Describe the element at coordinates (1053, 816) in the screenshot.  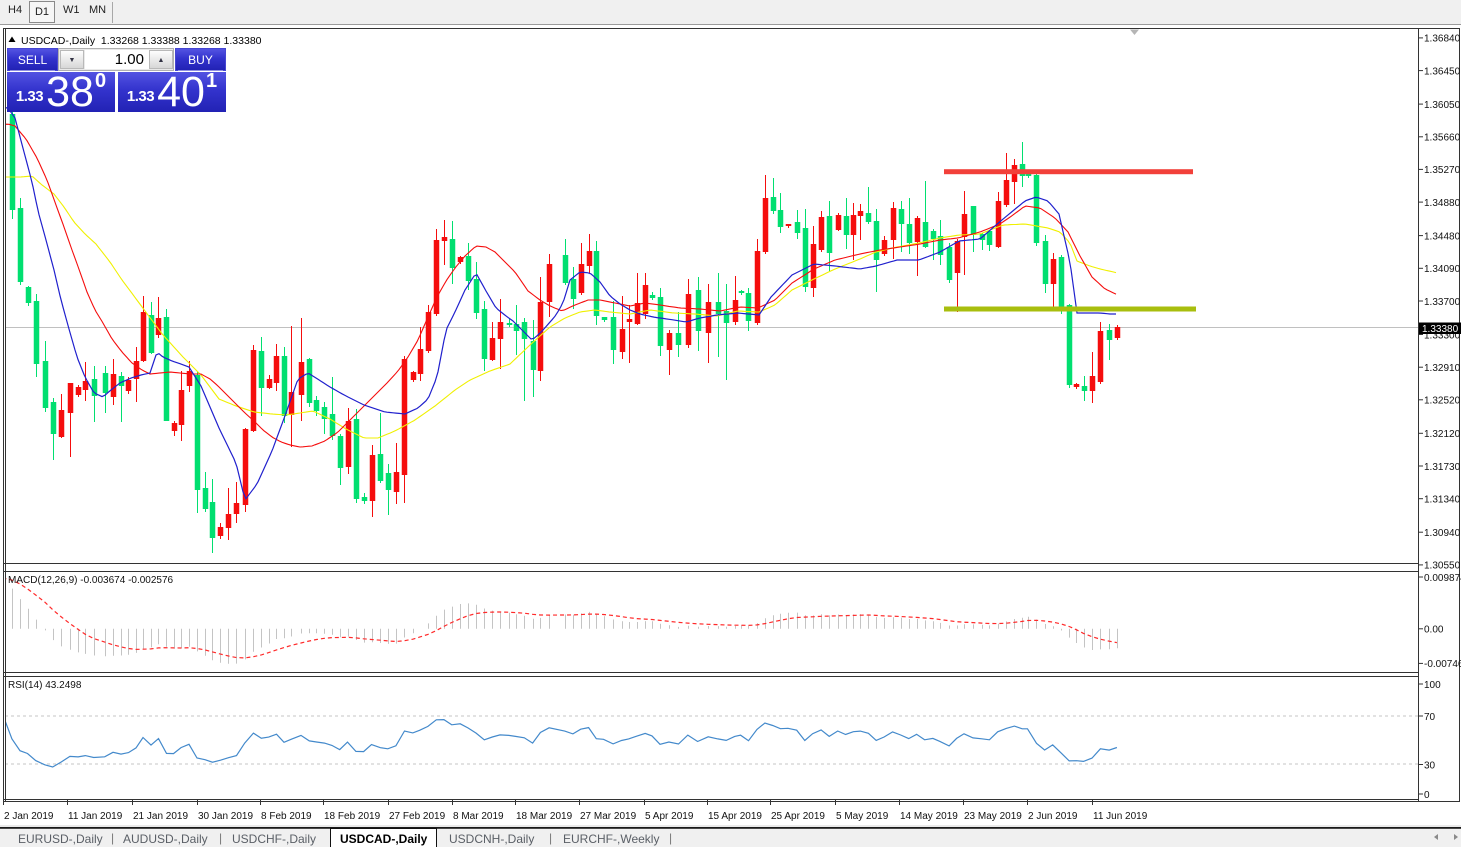
I see `svg-text: 2 Jun 2019` at that location.